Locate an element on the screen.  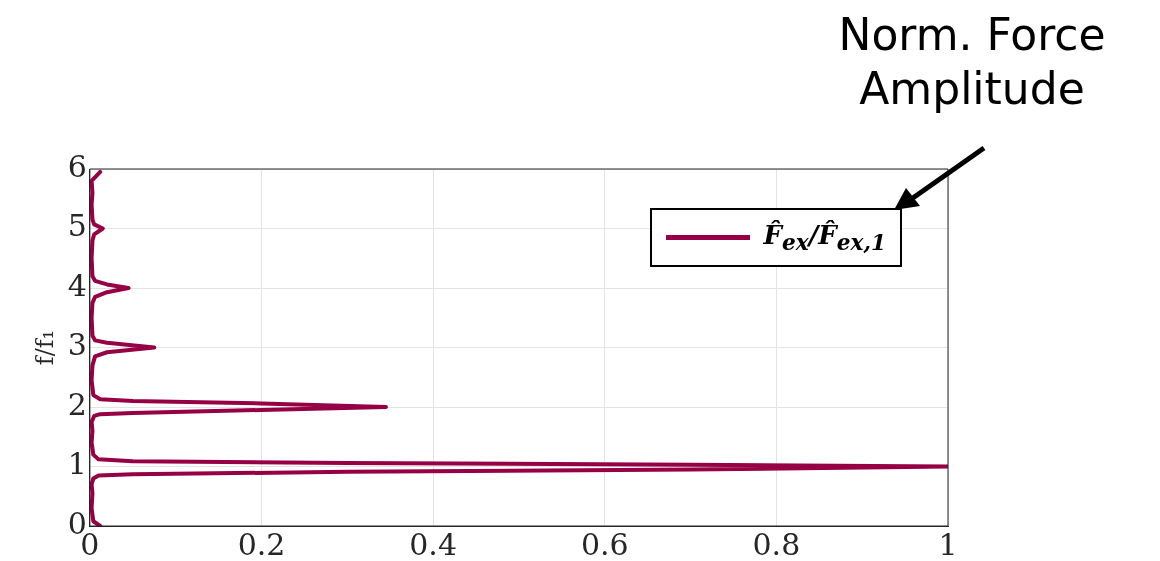
y-axis-title: f/f₁ is located at coordinates (44, 347).